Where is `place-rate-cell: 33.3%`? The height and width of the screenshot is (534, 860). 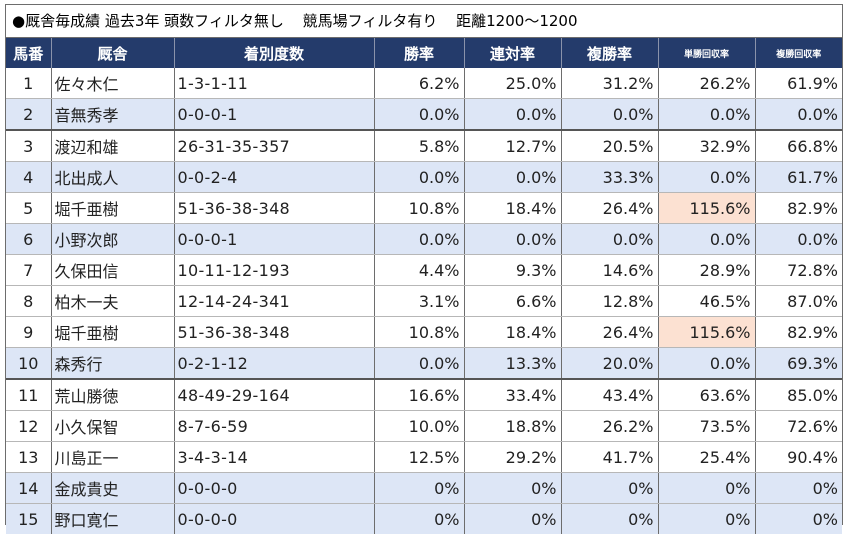
place-rate-cell: 33.3% is located at coordinates (609, 177).